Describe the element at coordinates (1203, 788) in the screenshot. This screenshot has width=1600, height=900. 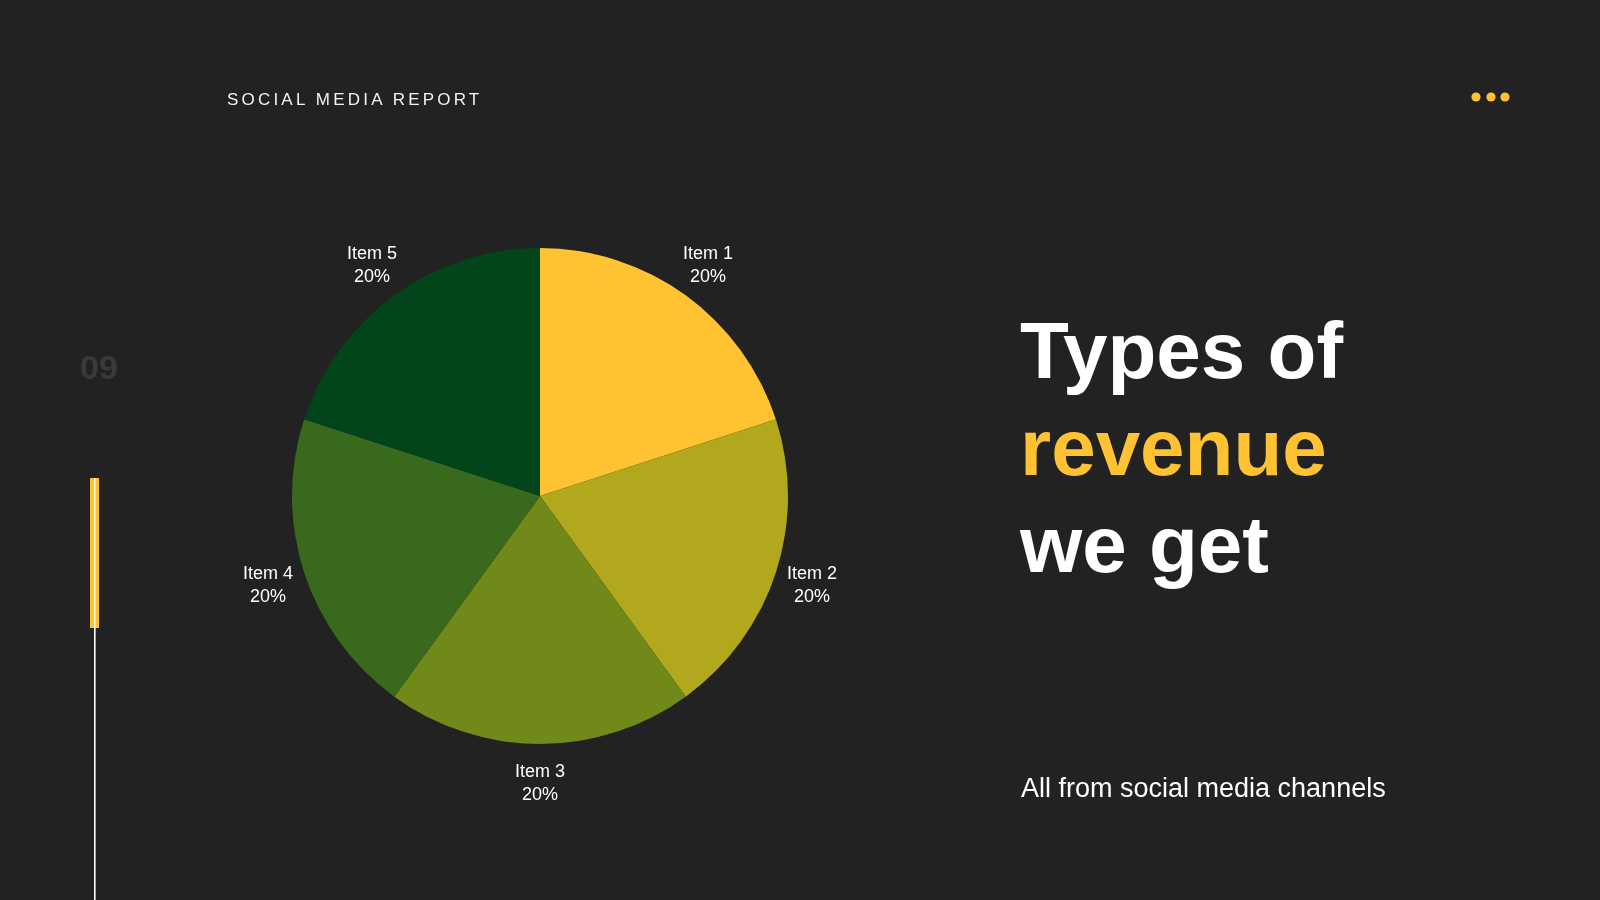
I see `text: All from social media channels` at that location.